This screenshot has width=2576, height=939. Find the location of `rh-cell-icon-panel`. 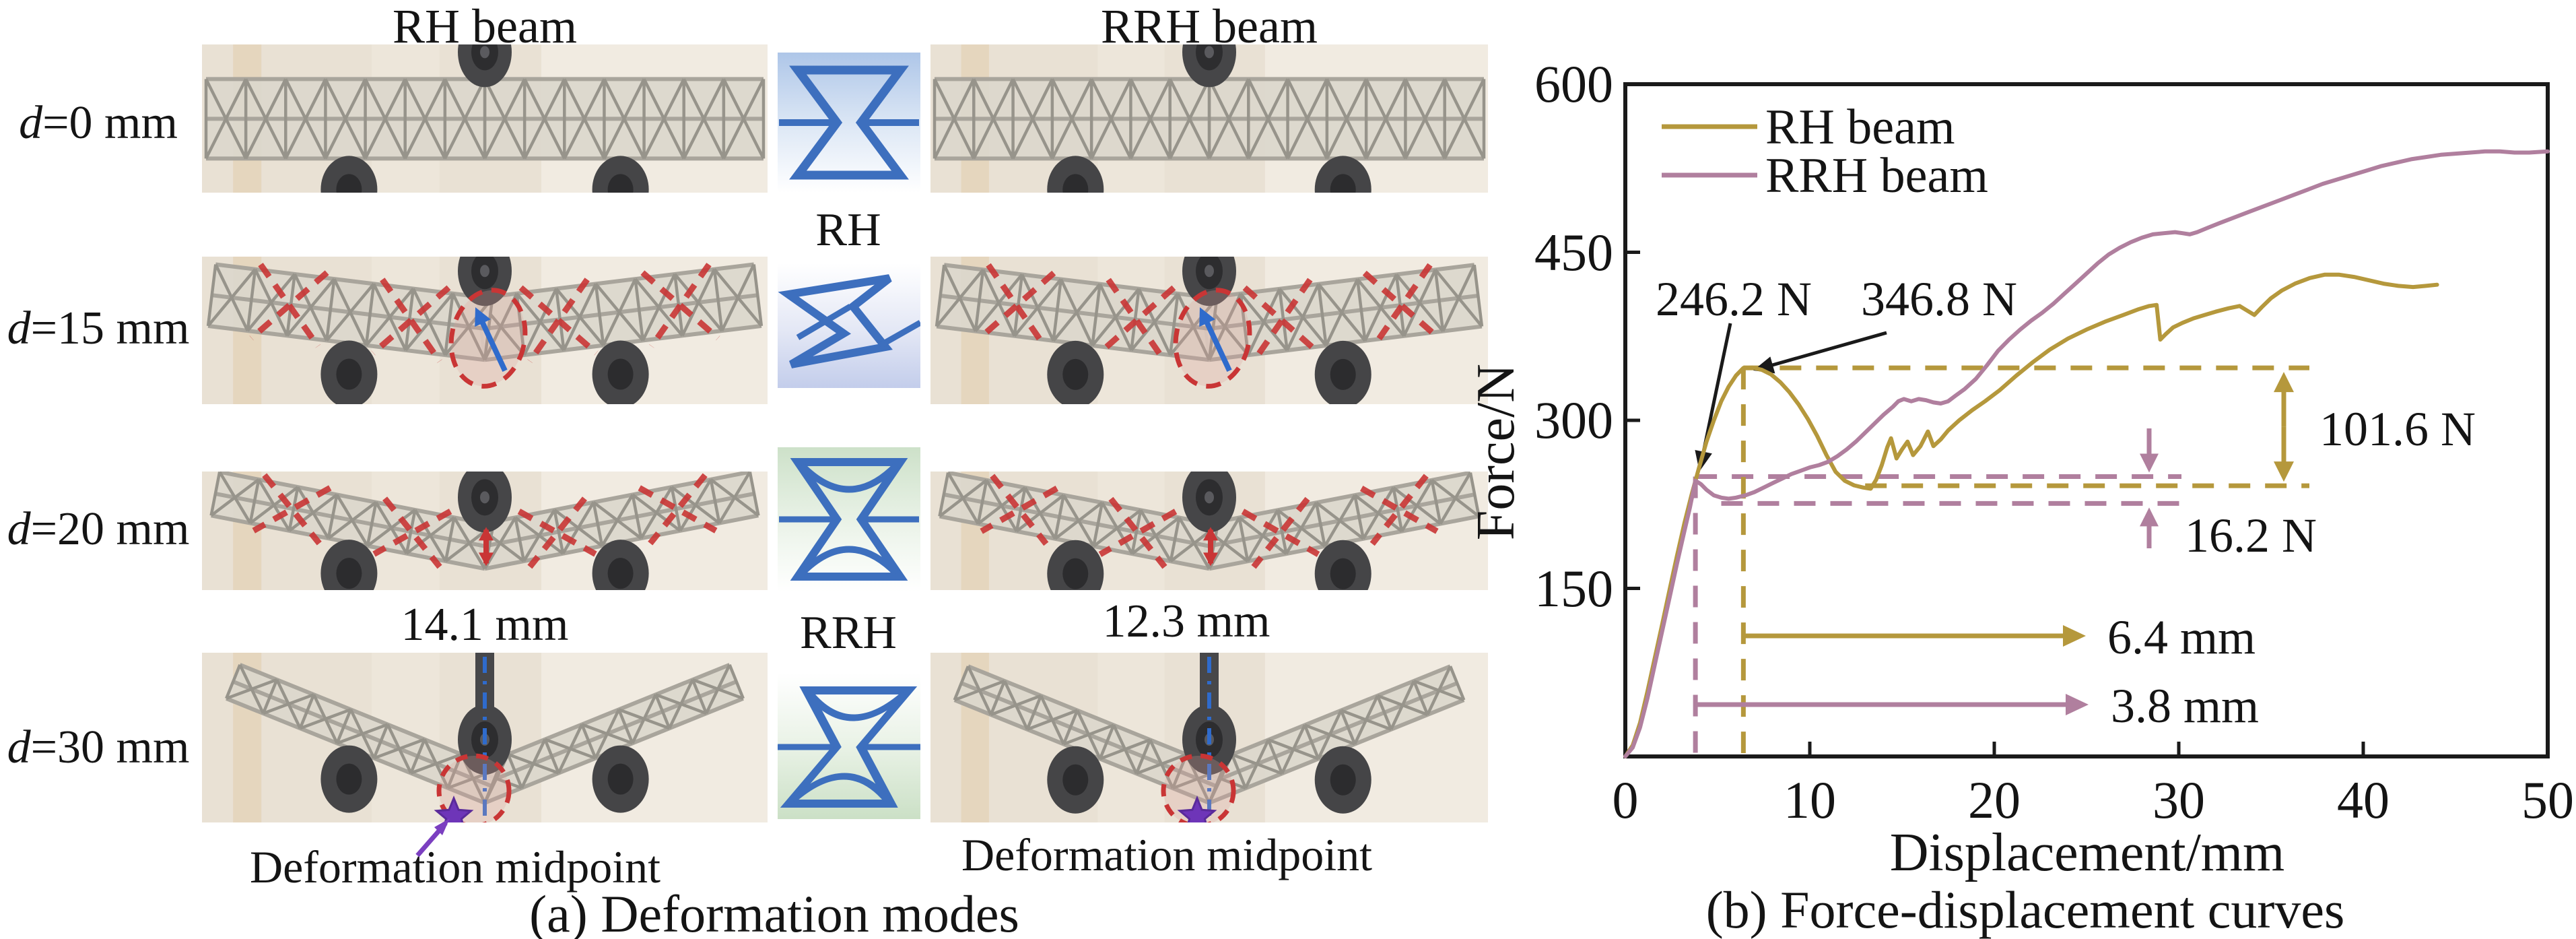

rh-cell-icon-panel is located at coordinates (849, 123).